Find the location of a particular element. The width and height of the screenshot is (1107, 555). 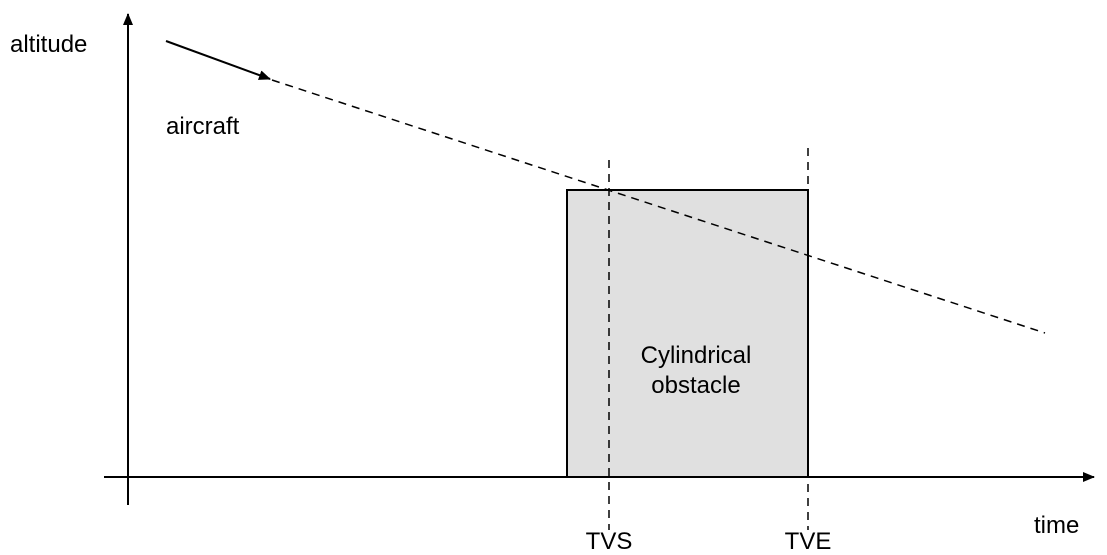

obstacle-label: Cylindrical is located at coordinates (696, 355).